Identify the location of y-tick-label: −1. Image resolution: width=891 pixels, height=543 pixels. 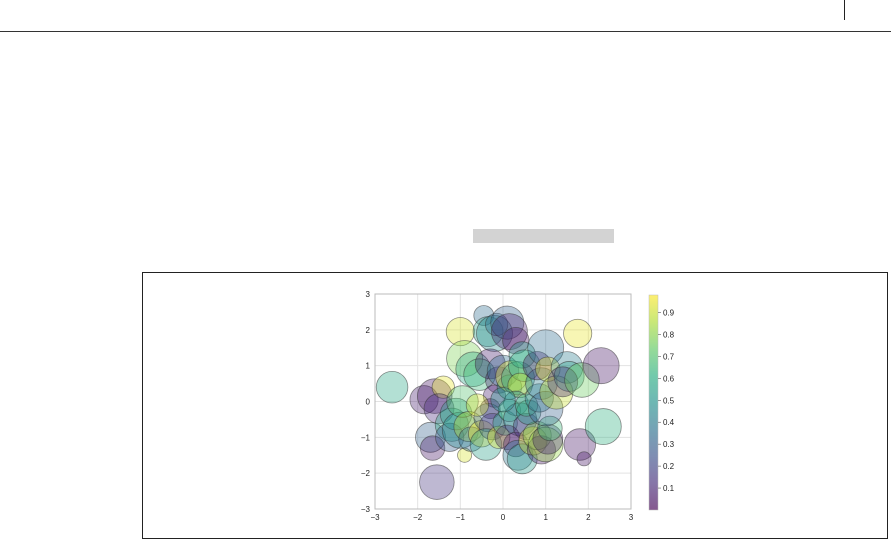
(366, 437).